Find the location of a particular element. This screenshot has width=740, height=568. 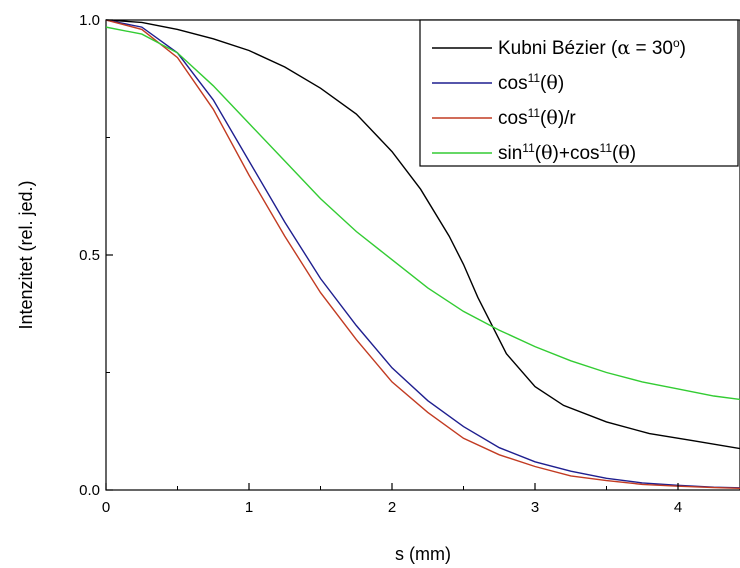

legend-label-2: cos11(θ) is located at coordinates (531, 82).